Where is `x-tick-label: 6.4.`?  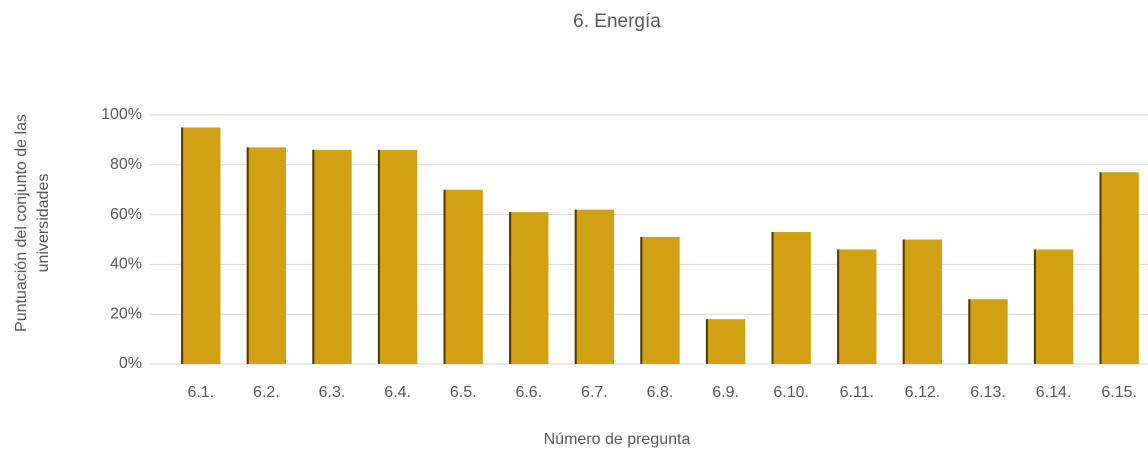
x-tick-label: 6.4. is located at coordinates (397, 392).